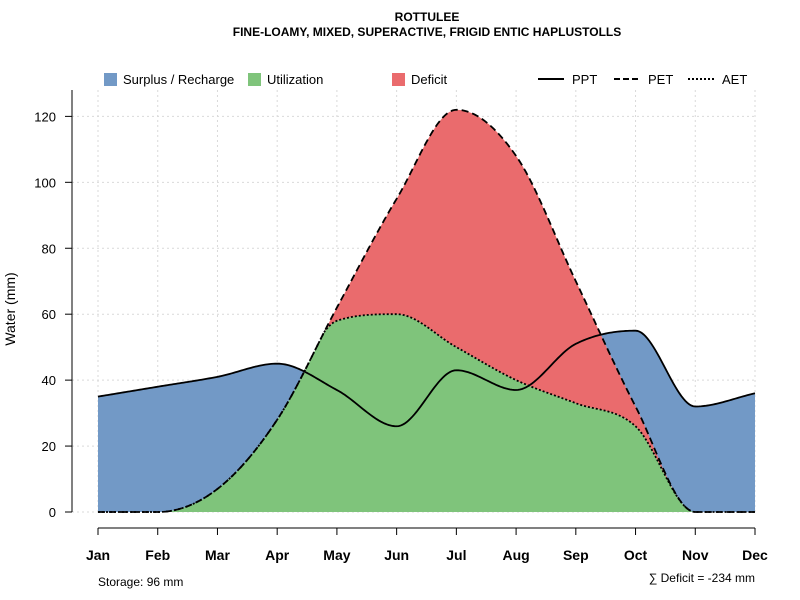  What do you see at coordinates (515, 555) in the screenshot?
I see `x-tick-label-aug: Aug` at bounding box center [515, 555].